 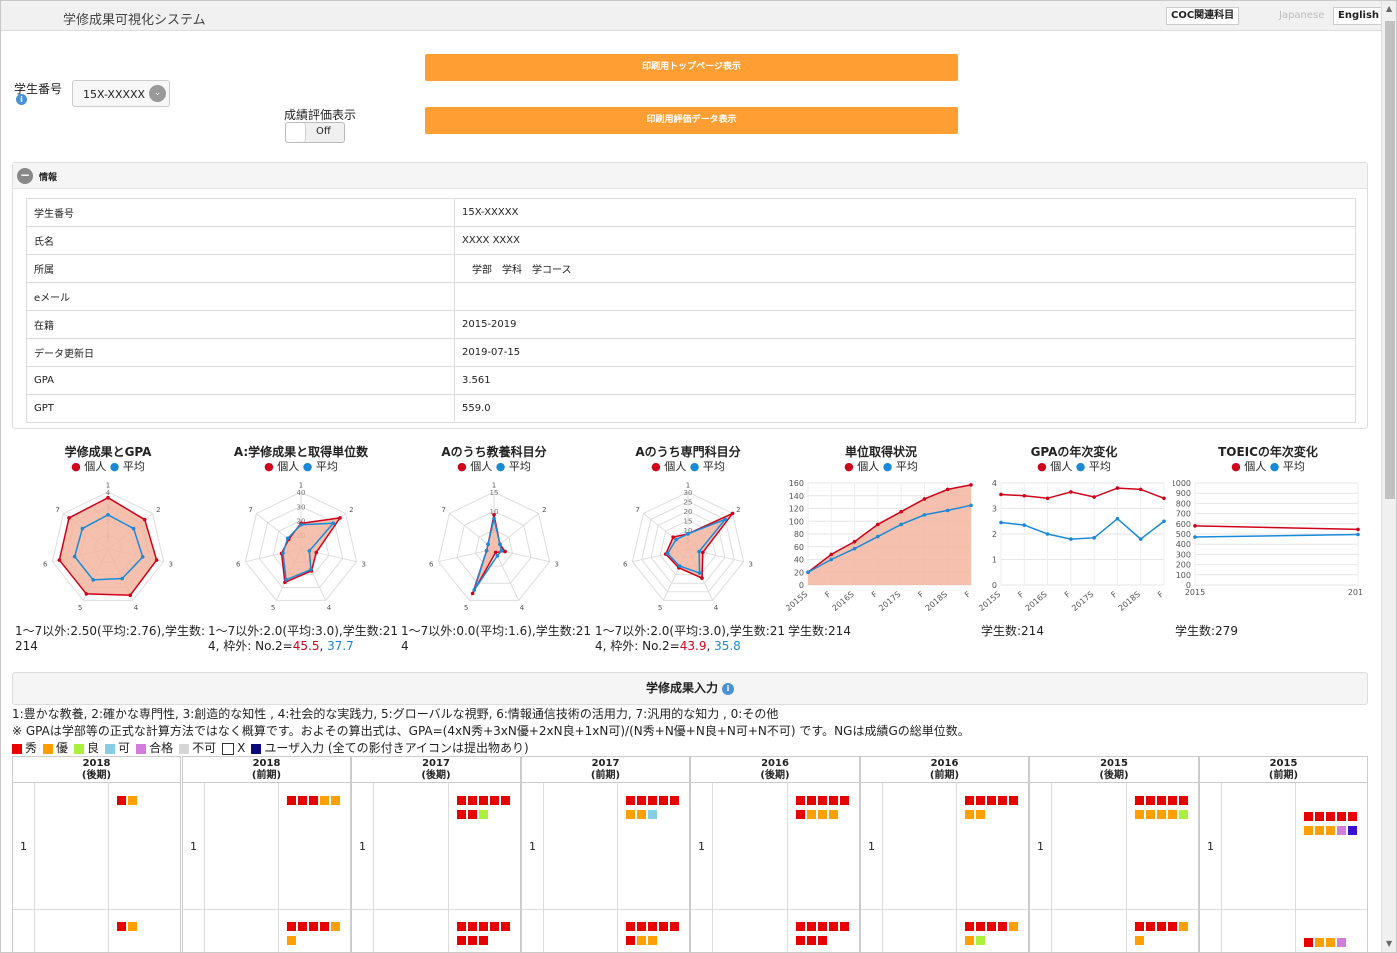 I want to click on semester-header: 2015 (前期), so click(x=1283, y=770).